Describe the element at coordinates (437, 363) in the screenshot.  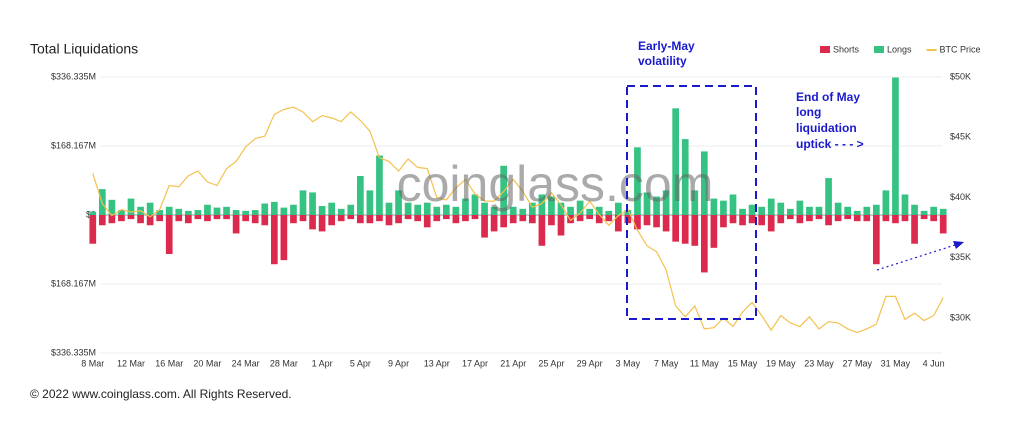
I see `x-tick-label: 13 Apr` at that location.